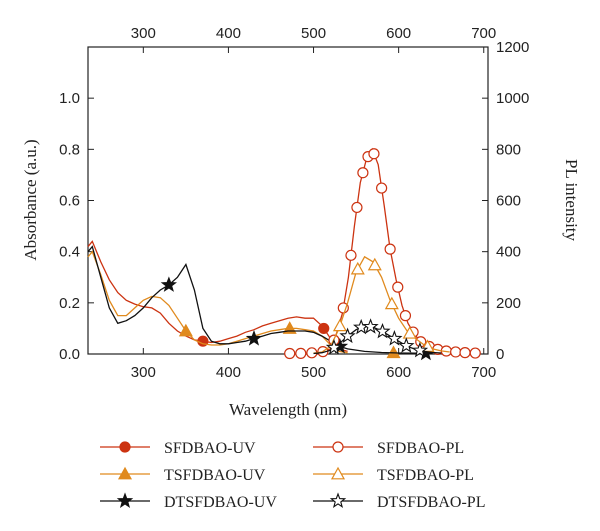 The width and height of the screenshot is (600, 531). I want to click on legend-marker-tsfdbao-uv, so click(125, 473).